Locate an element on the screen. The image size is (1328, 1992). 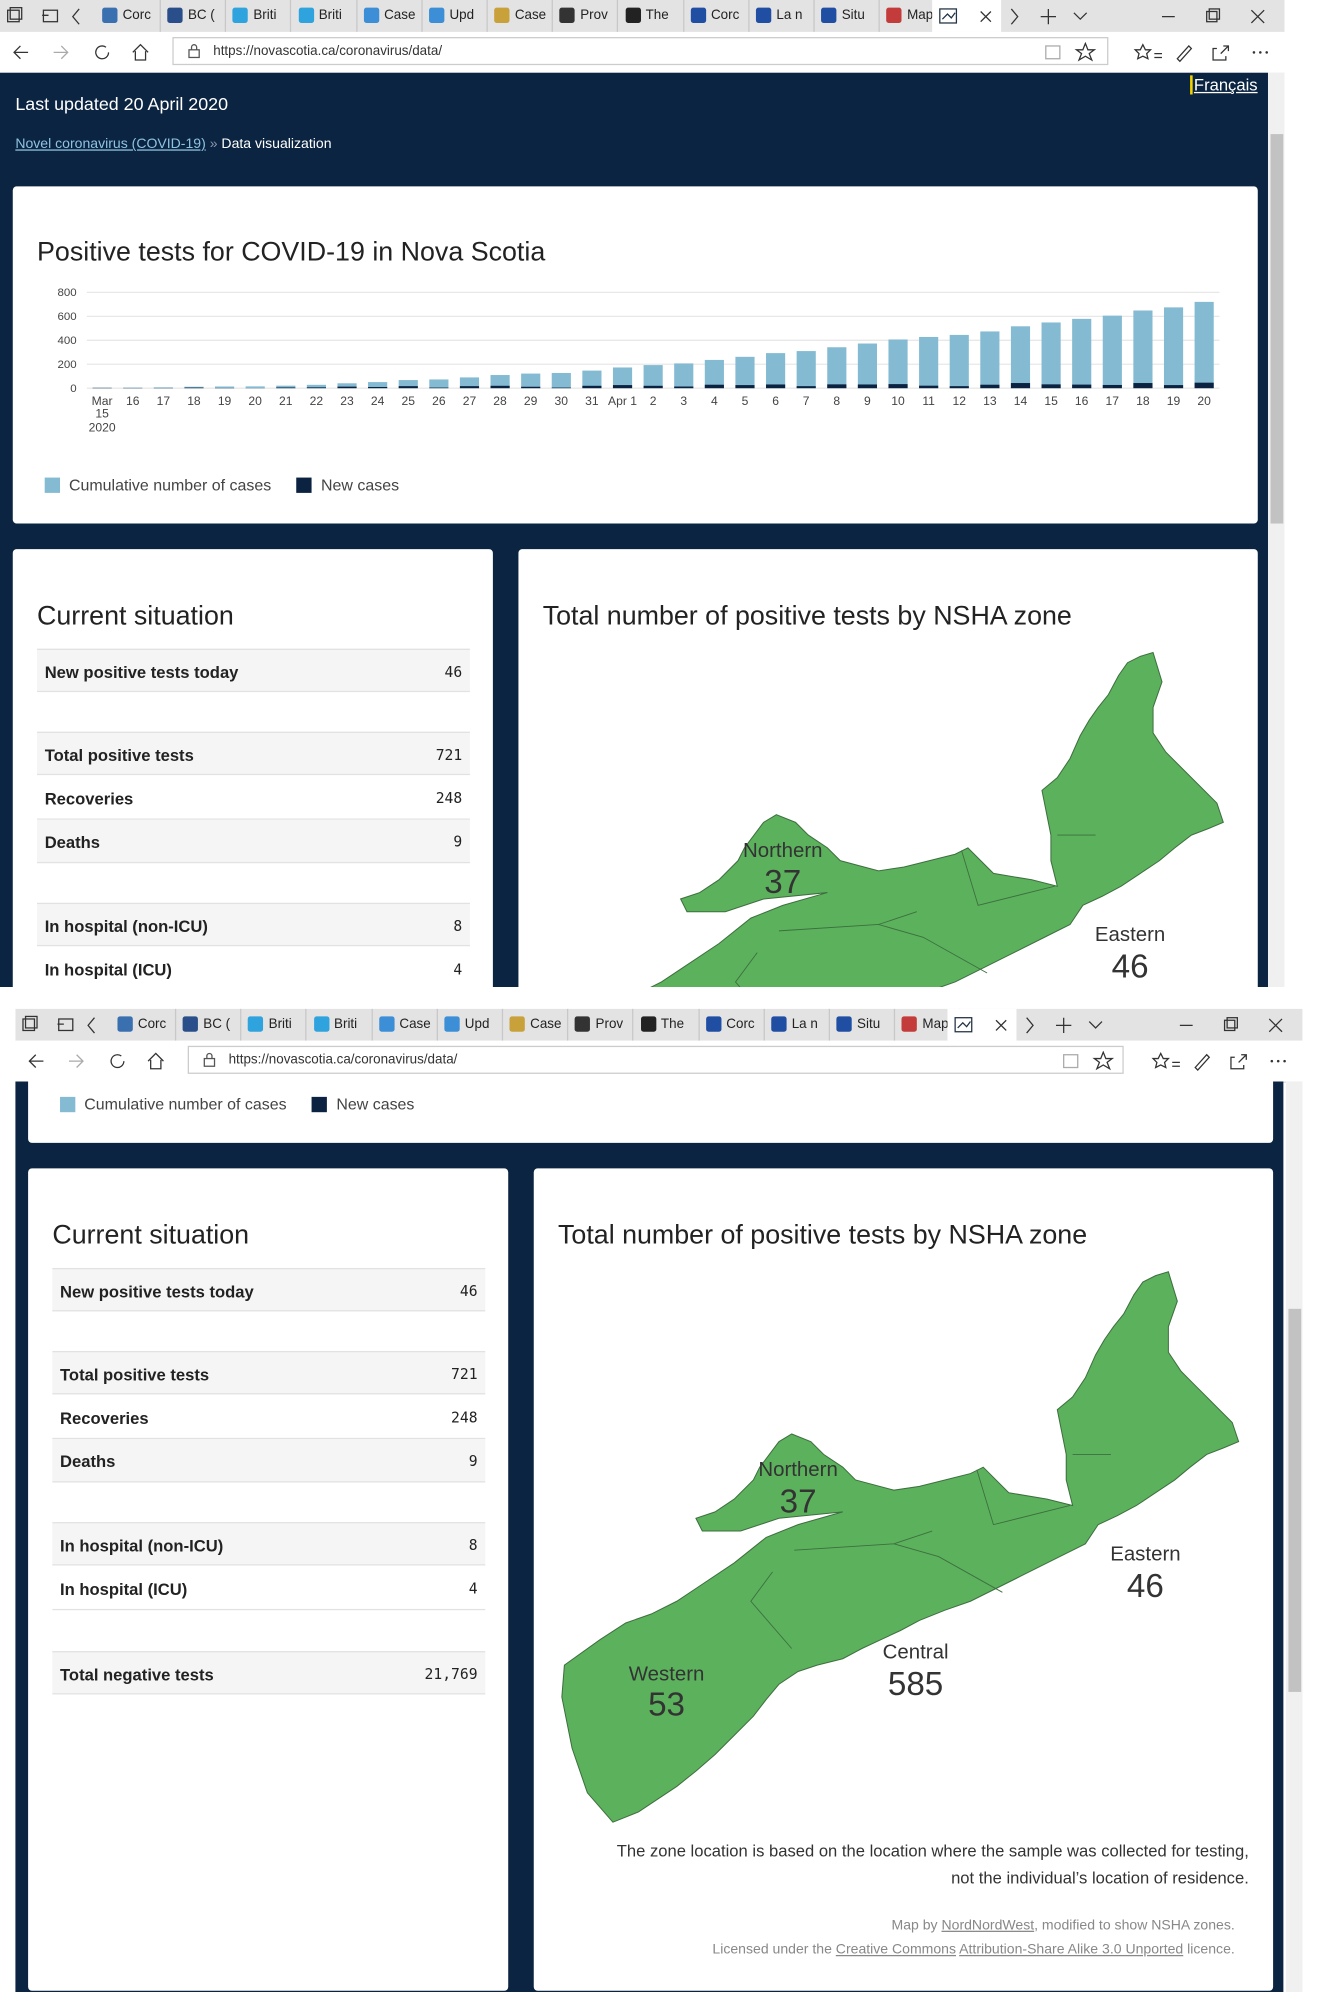
licence-link: Attribution-Share Alike 3.0 Unported is located at coordinates (1071, 1950).